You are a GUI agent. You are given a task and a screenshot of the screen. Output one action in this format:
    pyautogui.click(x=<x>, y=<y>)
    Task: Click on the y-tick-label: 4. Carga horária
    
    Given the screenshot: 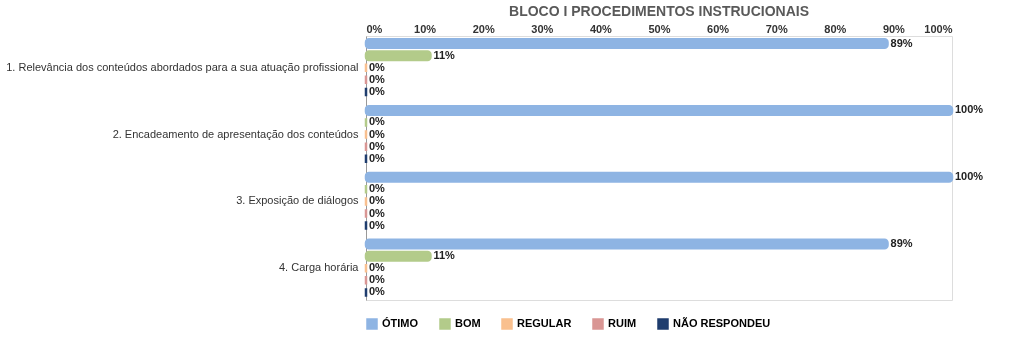 What is the action you would take?
    pyautogui.click(x=319, y=267)
    